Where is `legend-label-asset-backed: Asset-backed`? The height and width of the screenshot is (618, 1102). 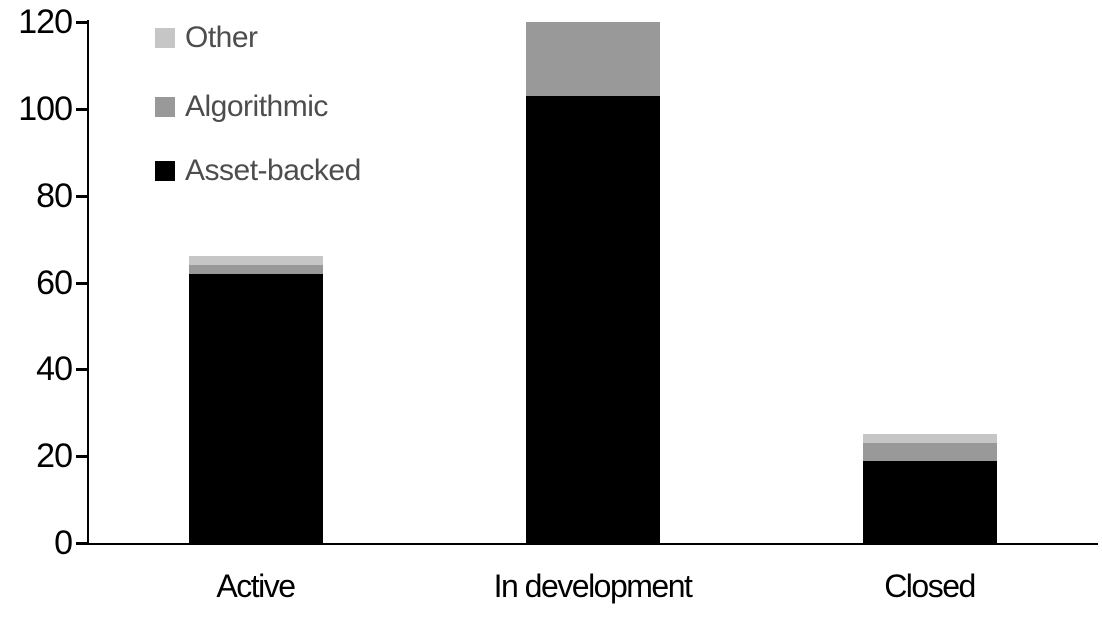
legend-label-asset-backed: Asset-backed is located at coordinates (273, 170).